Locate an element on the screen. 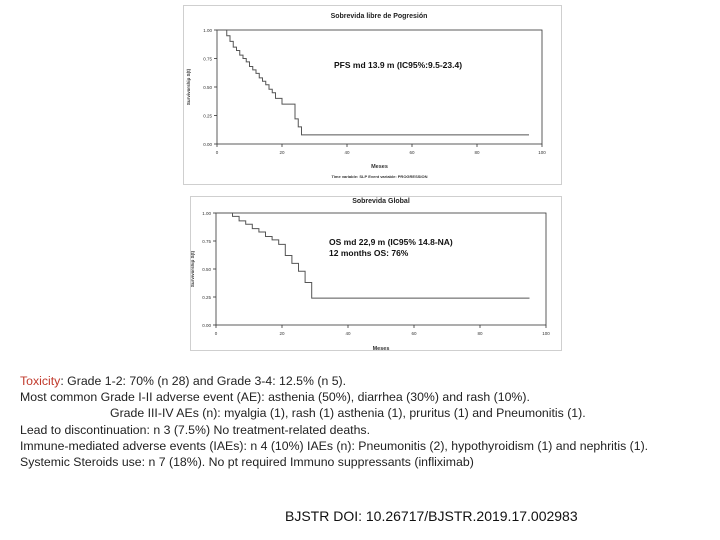  os-x-axis-label: Meses is located at coordinates (381, 348).